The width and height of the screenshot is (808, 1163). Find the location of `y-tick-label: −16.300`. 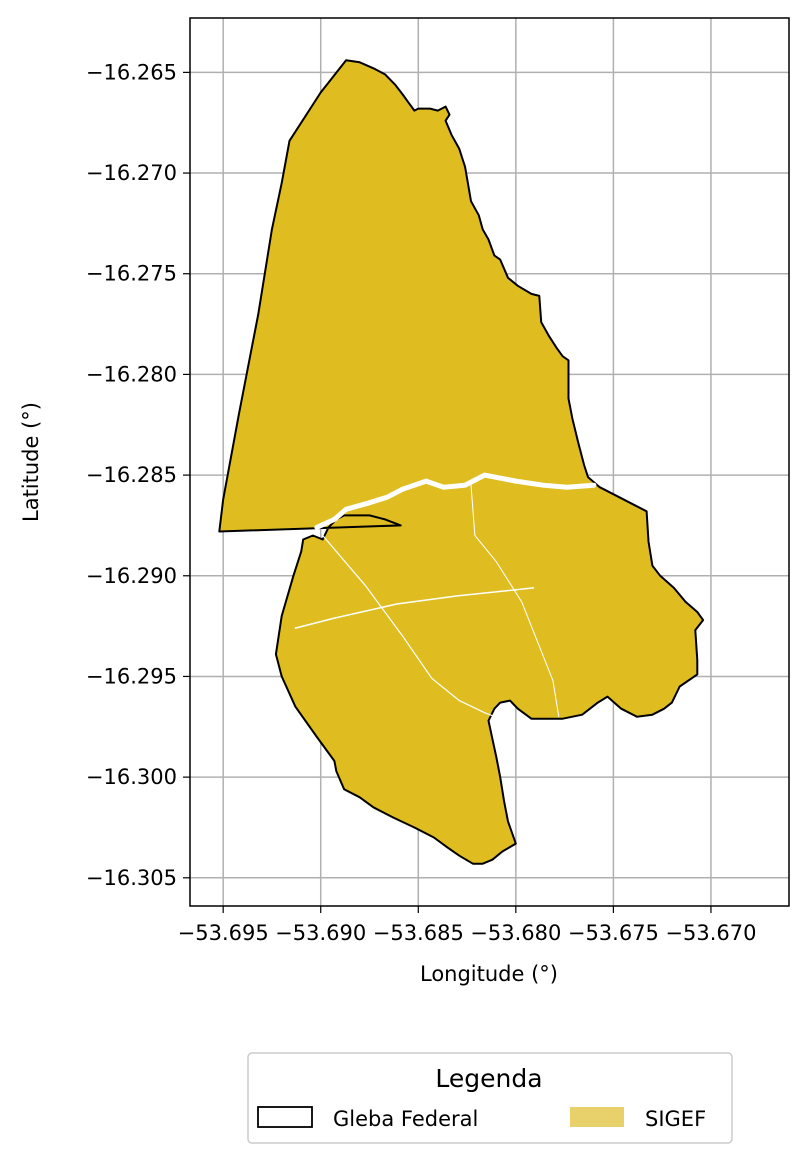

y-tick-label: −16.300 is located at coordinates (131, 777).